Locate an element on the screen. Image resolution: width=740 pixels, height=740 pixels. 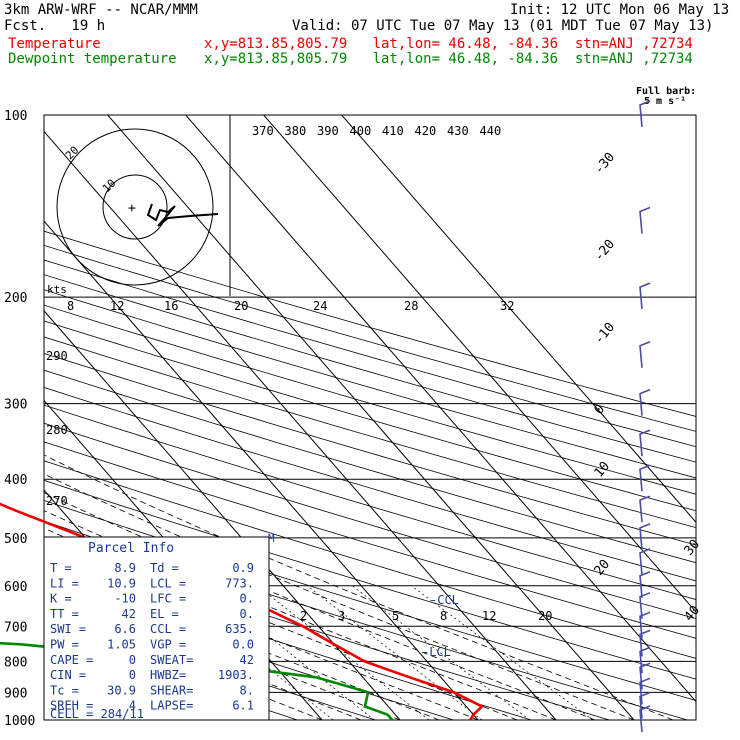
theta-label: 370 is located at coordinates (263, 131).